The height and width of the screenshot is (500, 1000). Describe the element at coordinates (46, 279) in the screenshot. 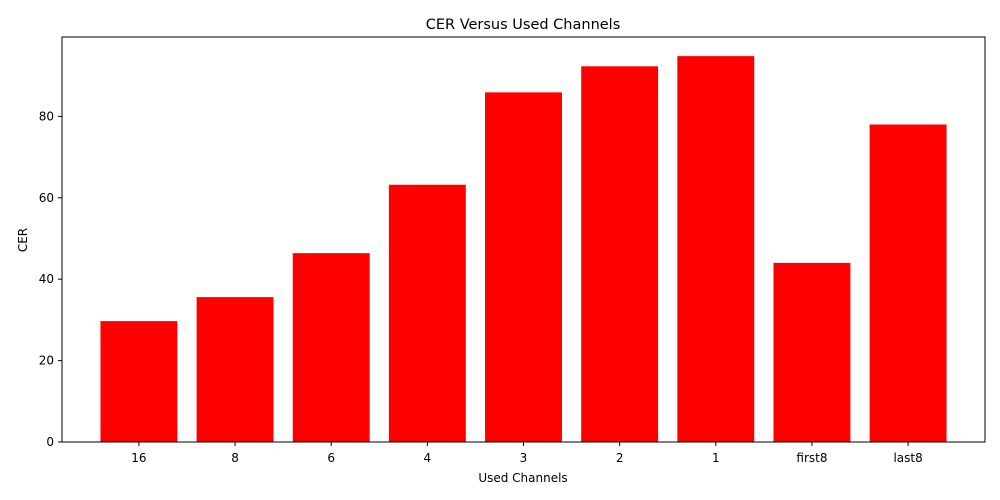

I see `y-tick-label: 40` at that location.